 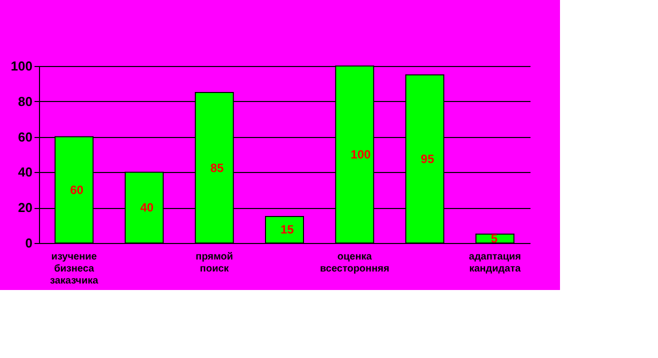 I want to click on y-tick-label: 60, so click(x=25, y=136).